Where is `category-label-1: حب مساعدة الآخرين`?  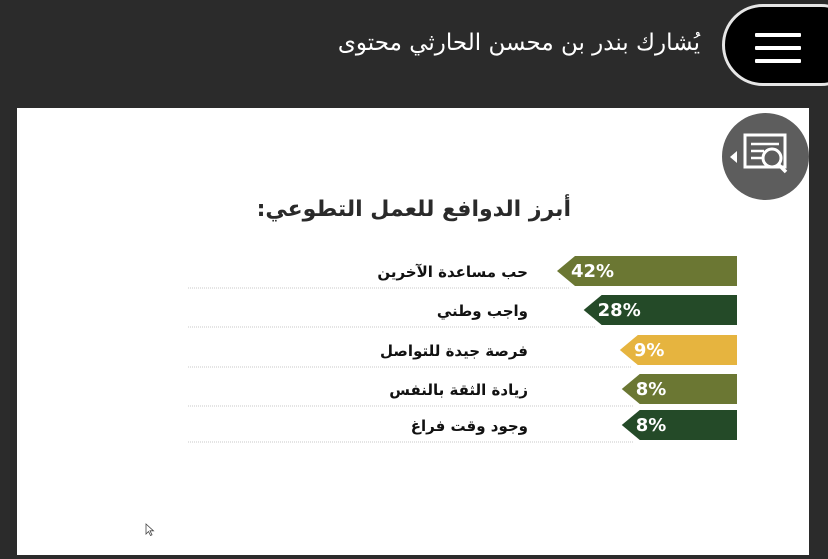 category-label-1: حب مساعدة الآخرين is located at coordinates (452, 272).